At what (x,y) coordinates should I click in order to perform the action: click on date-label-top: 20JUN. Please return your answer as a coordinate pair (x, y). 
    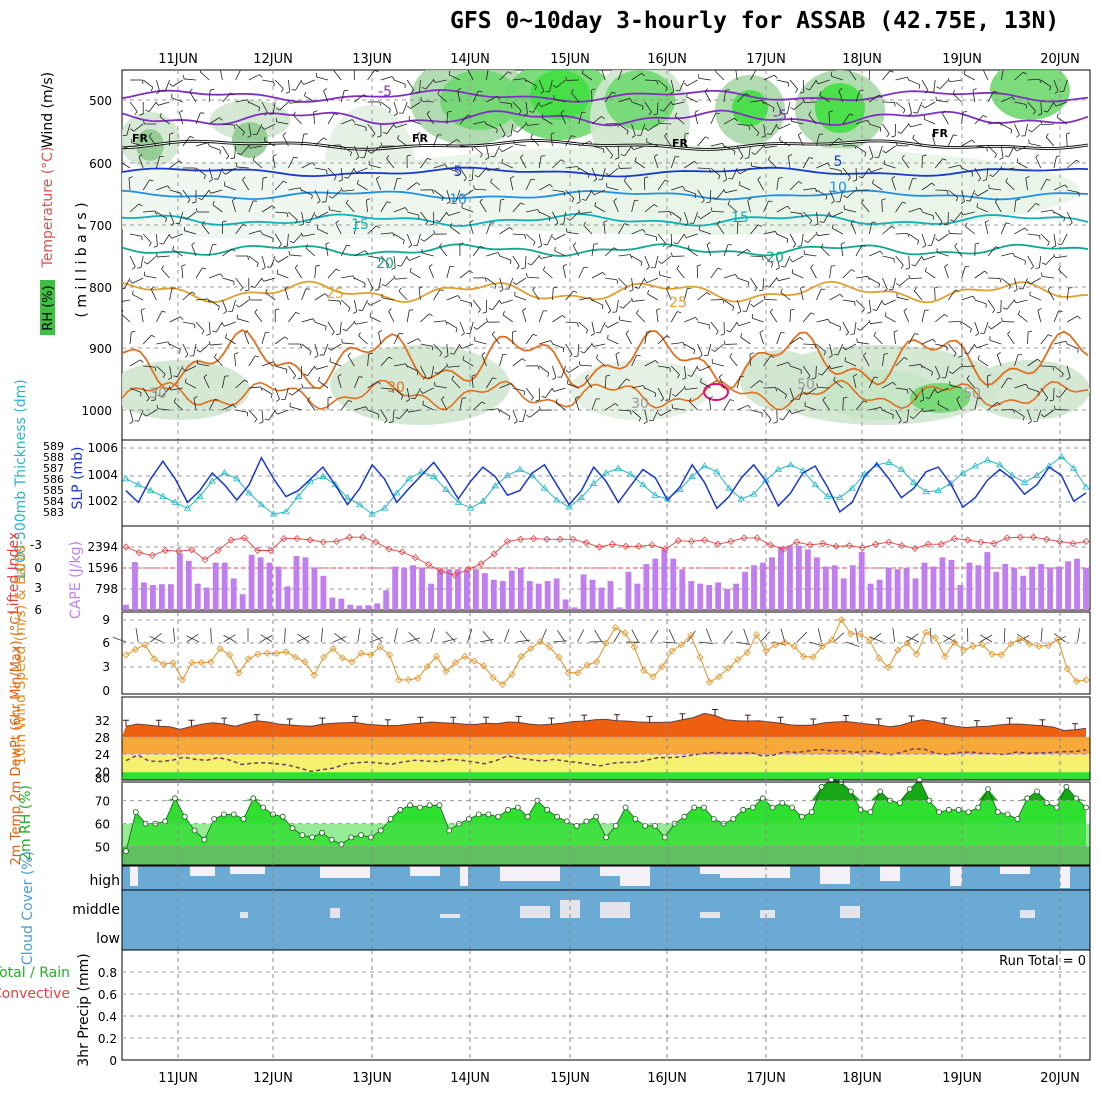
    Looking at the image, I should click on (1060, 59).